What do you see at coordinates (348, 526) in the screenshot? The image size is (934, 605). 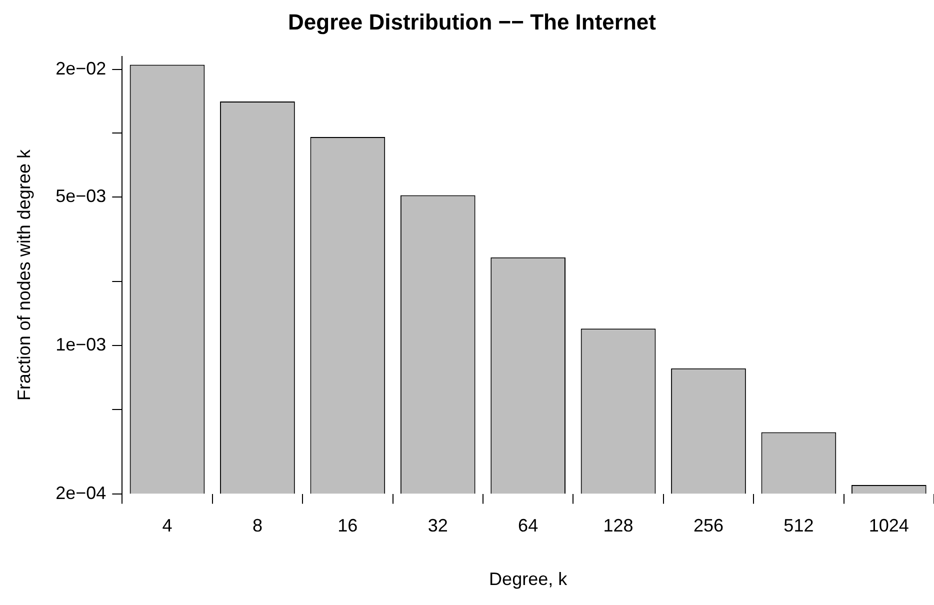 I see `x-tick-label: 16` at bounding box center [348, 526].